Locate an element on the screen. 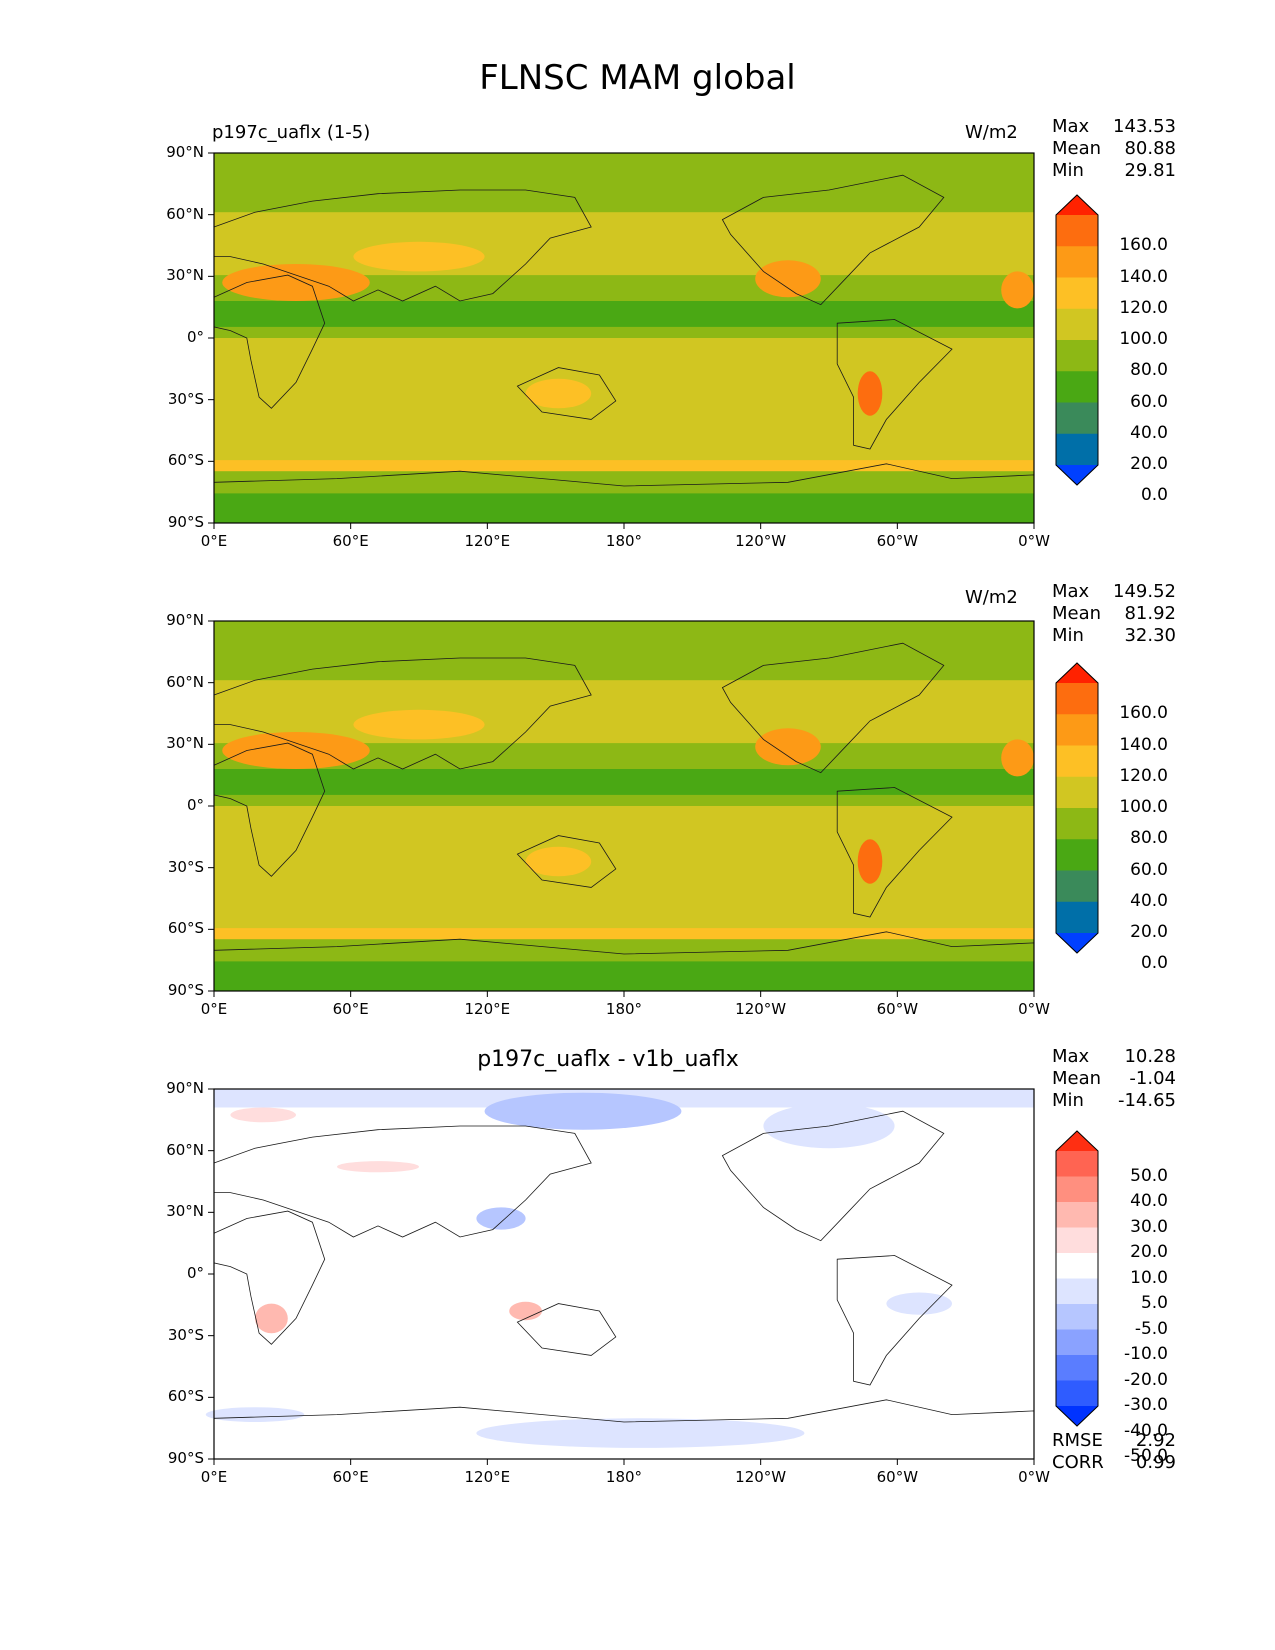  lat-tick-label: 60°S is located at coordinates (185, 460).